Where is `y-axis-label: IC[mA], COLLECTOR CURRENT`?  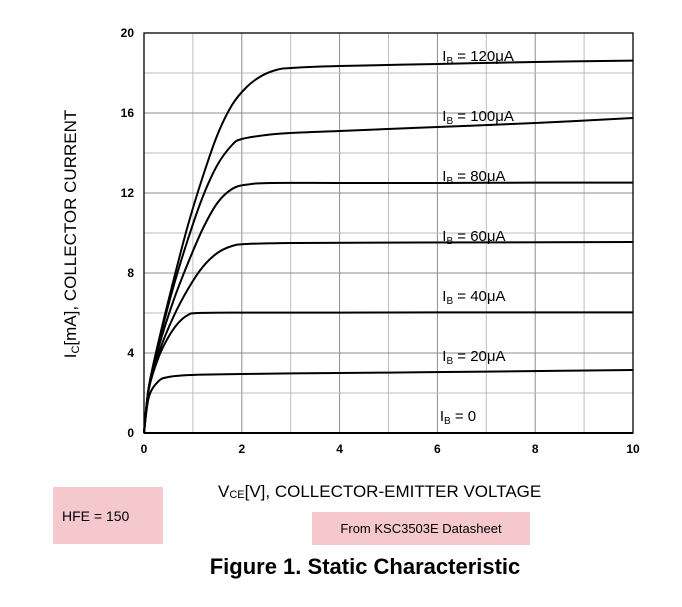 y-axis-label: IC[mA], COLLECTOR CURRENT is located at coordinates (71, 234).